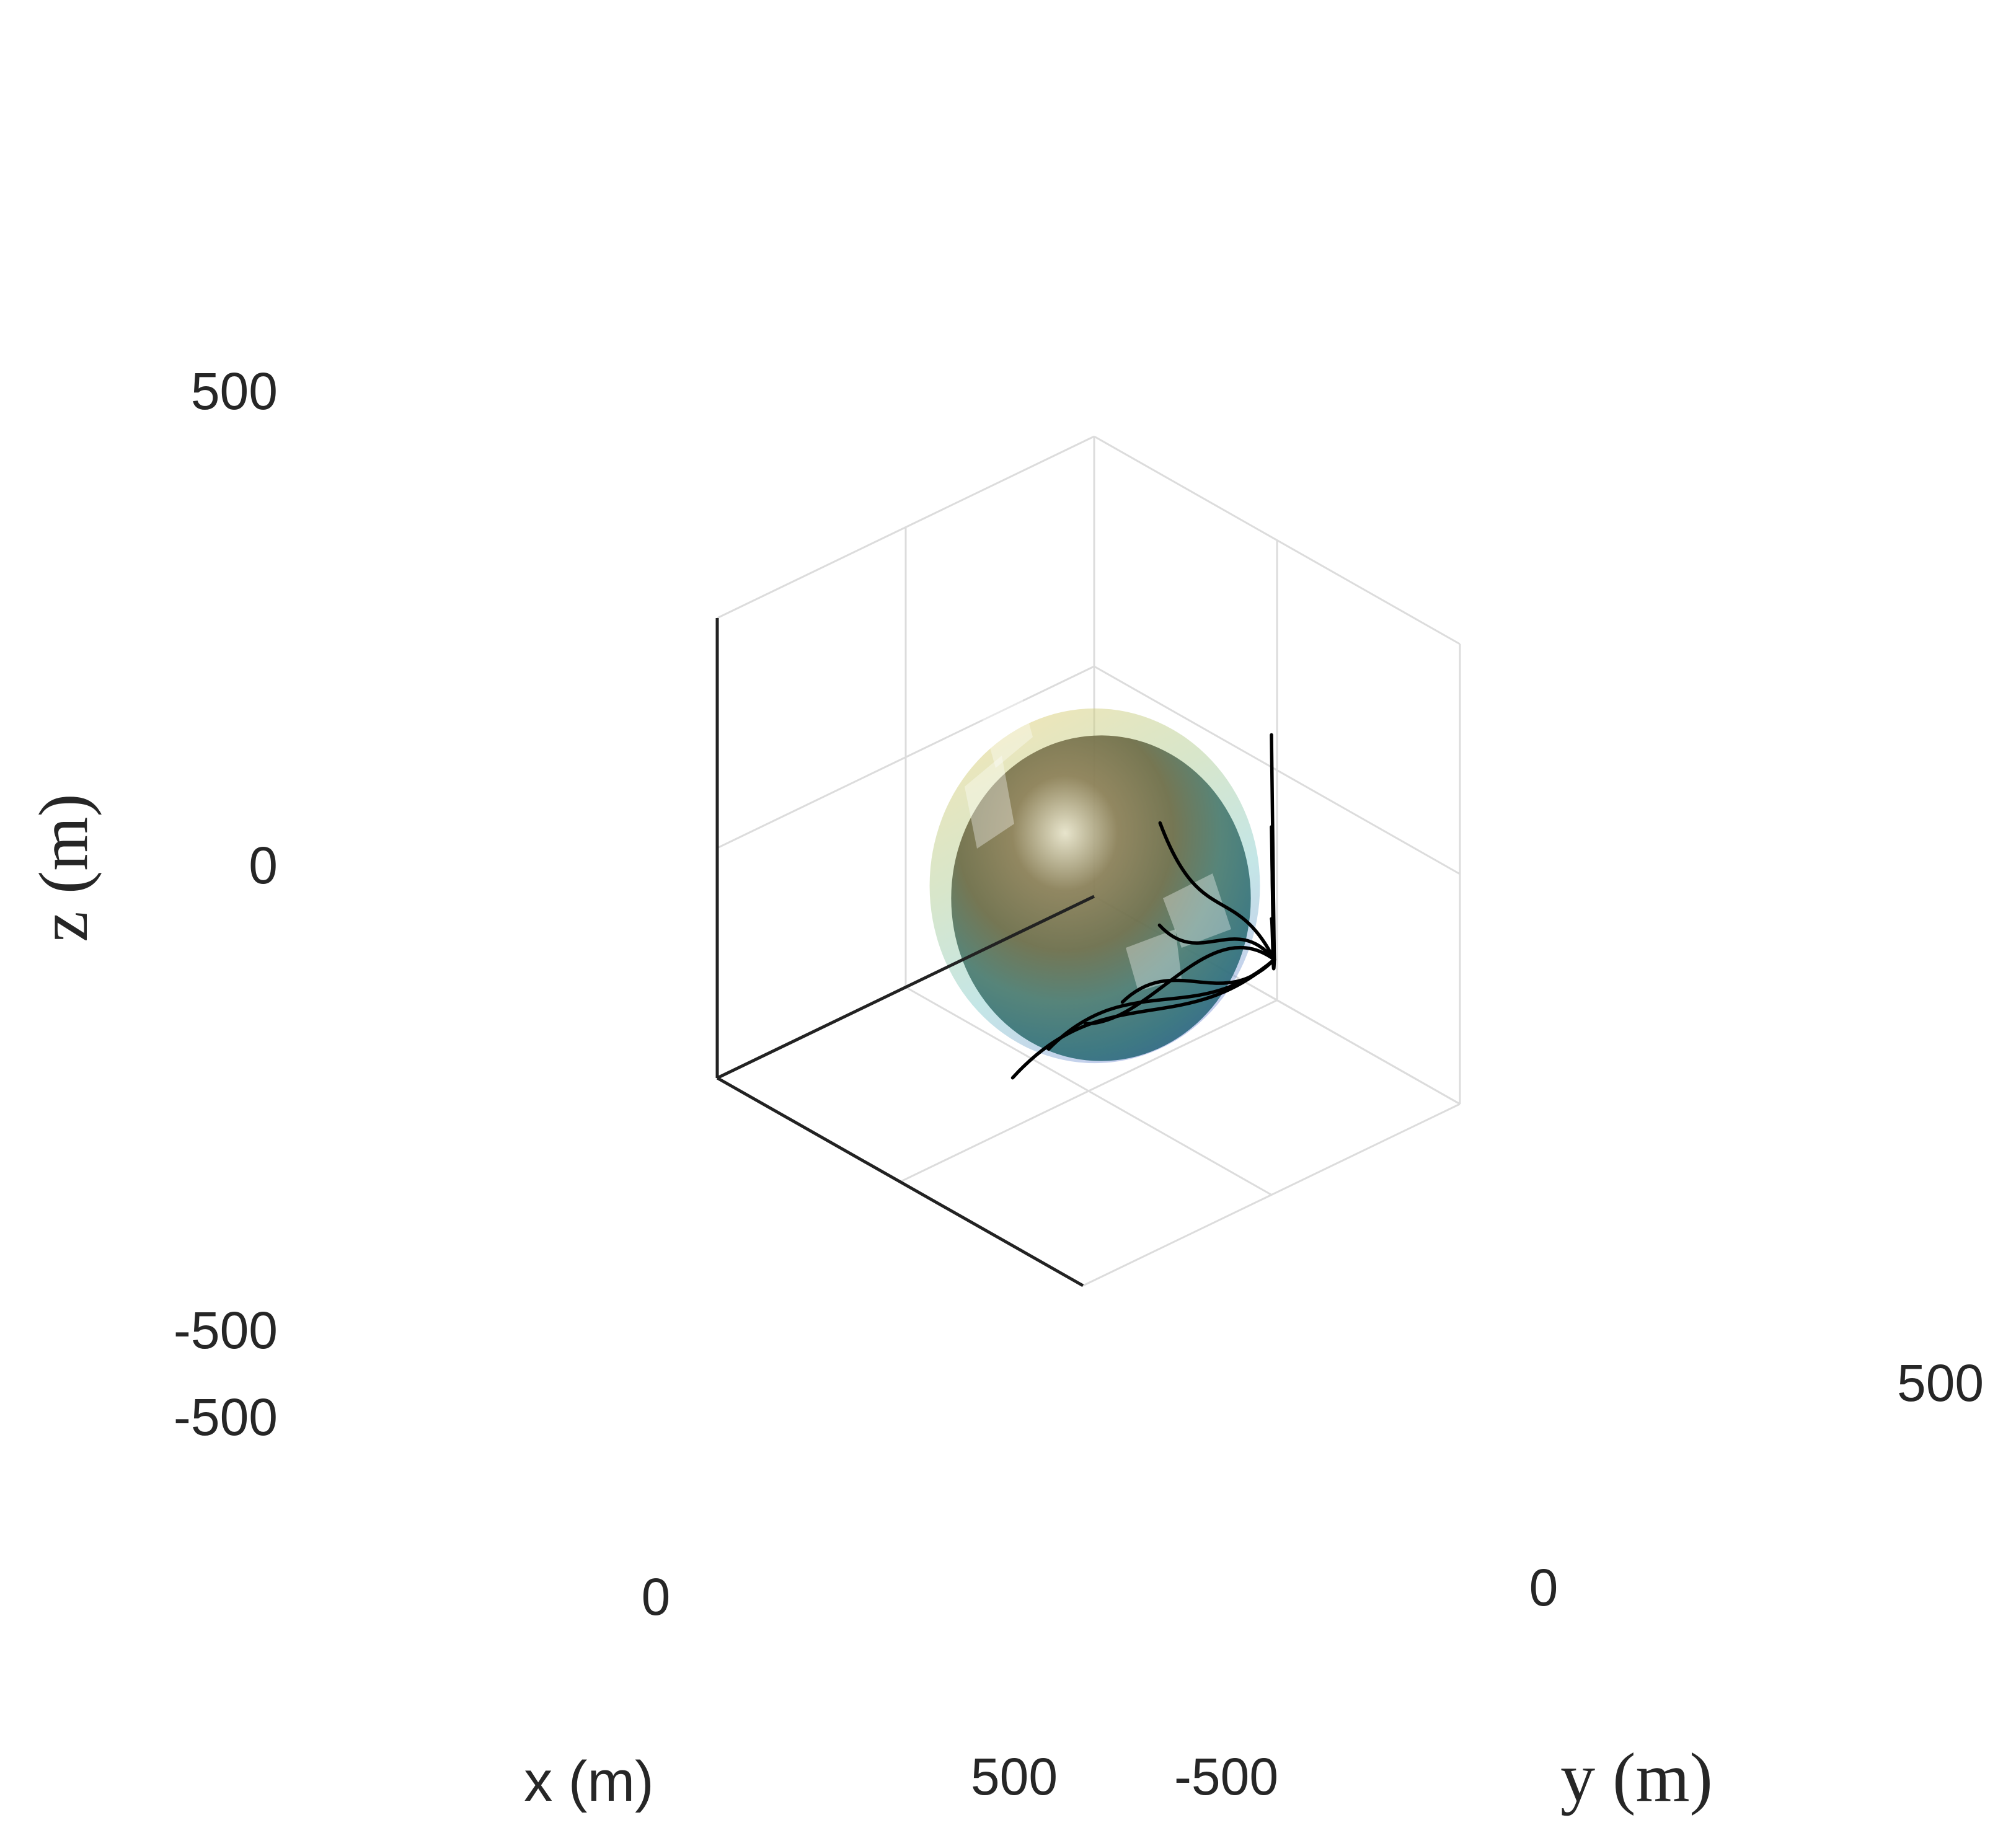 Image resolution: width=2016 pixels, height=1833 pixels. Describe the element at coordinates (1015, 1776) in the screenshot. I see `x-tick-500: 500` at that location.